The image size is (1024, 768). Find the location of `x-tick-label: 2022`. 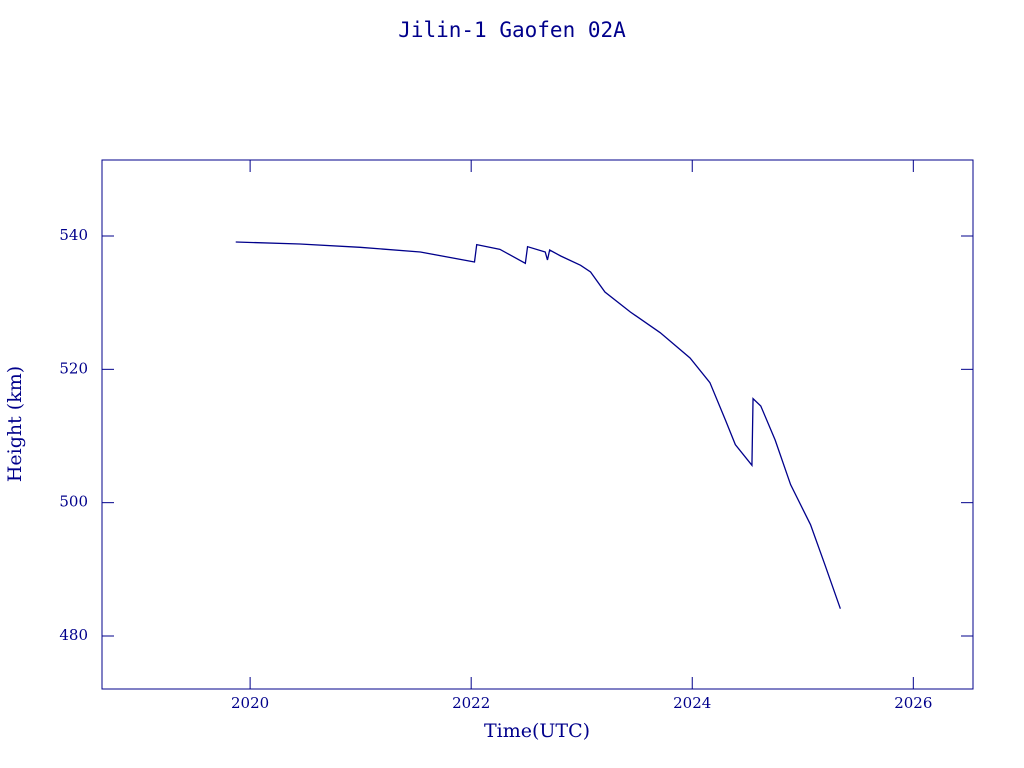

x-tick-label: 2022 is located at coordinates (471, 703).